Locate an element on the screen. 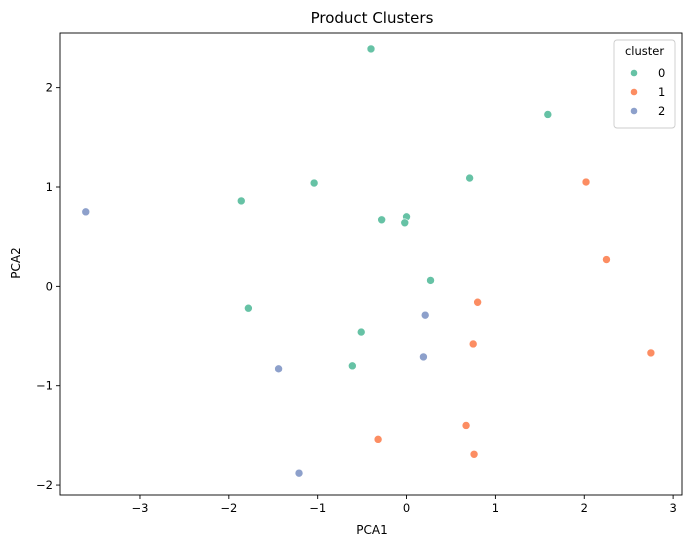 The width and height of the screenshot is (689, 547). y-tick-label: 2 is located at coordinates (49, 88).